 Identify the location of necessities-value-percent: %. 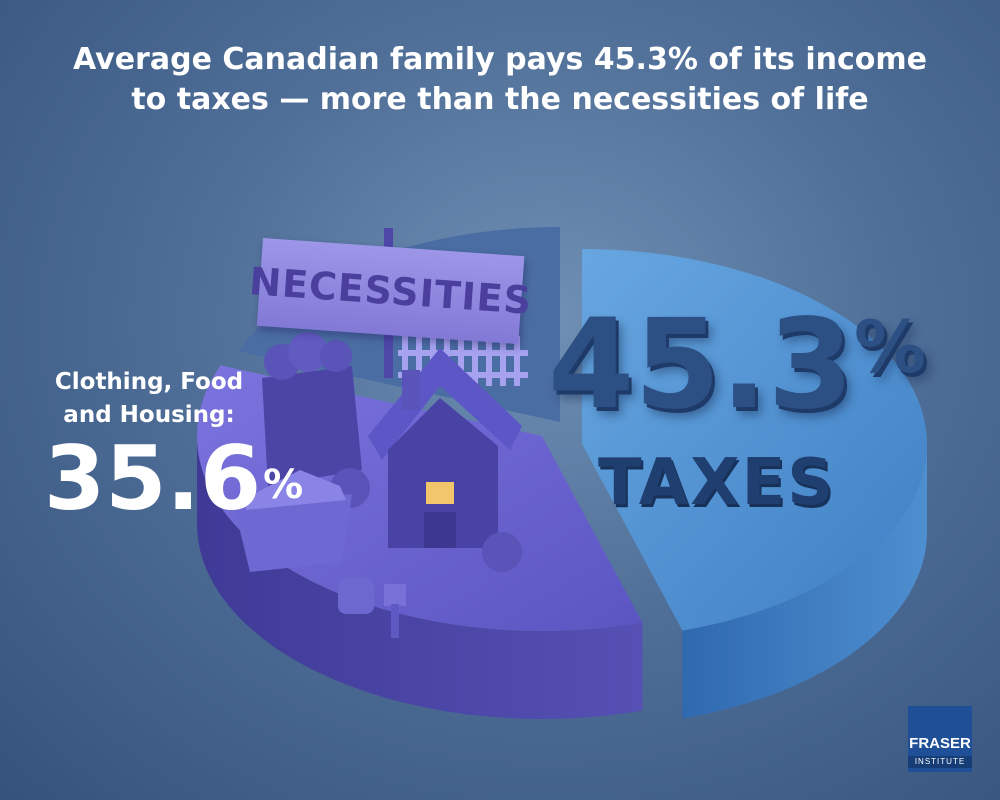
(283, 485).